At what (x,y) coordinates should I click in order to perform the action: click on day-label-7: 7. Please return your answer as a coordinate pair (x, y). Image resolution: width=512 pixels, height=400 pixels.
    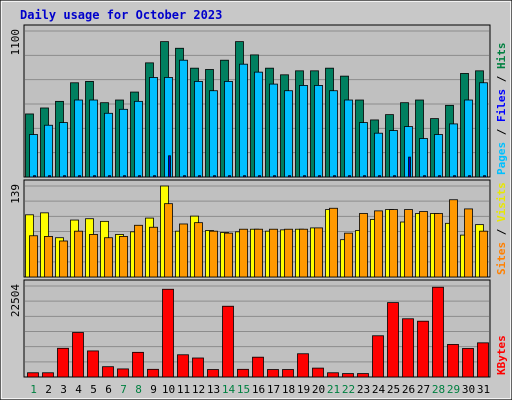
    Looking at the image, I should click on (123, 389).